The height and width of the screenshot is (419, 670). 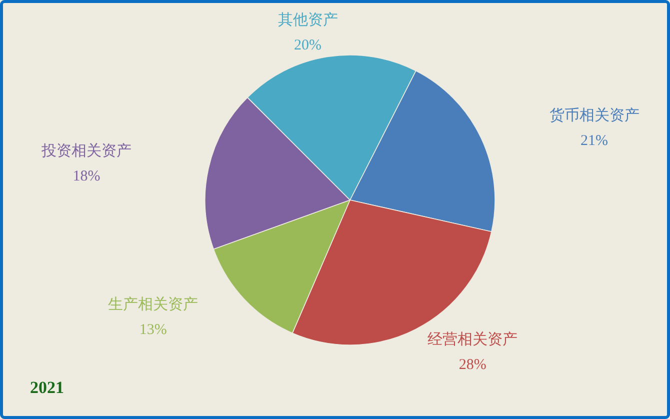 I want to click on data-label: 28%, so click(x=472, y=364).